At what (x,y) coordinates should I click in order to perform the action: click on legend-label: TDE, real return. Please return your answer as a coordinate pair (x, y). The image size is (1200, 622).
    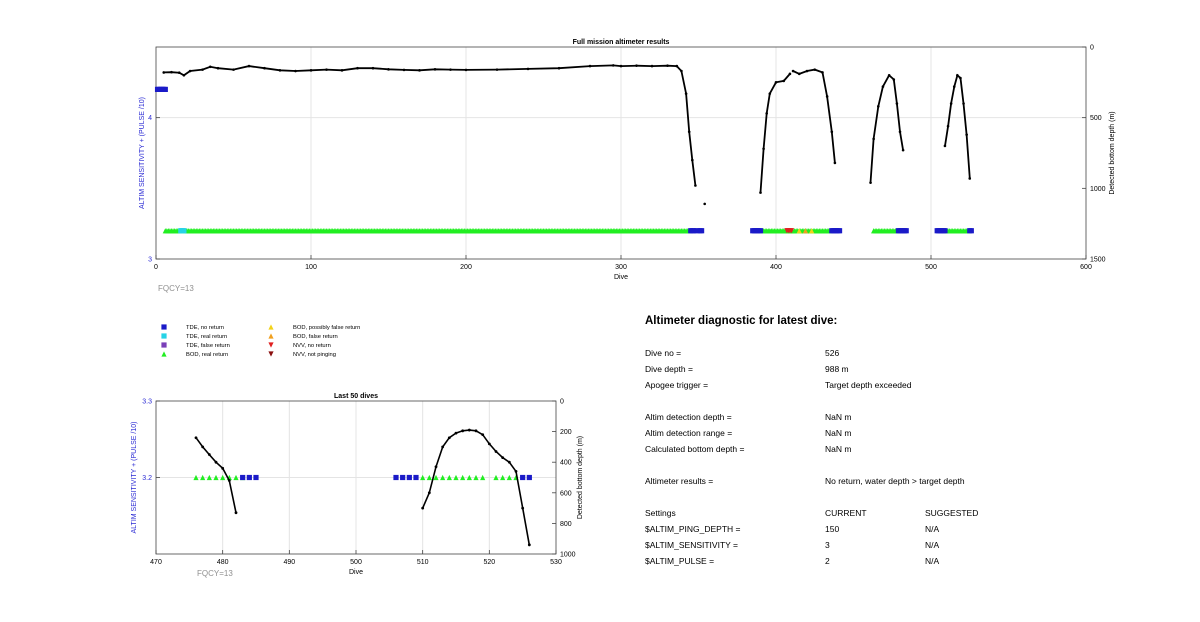
    Looking at the image, I should click on (206, 337).